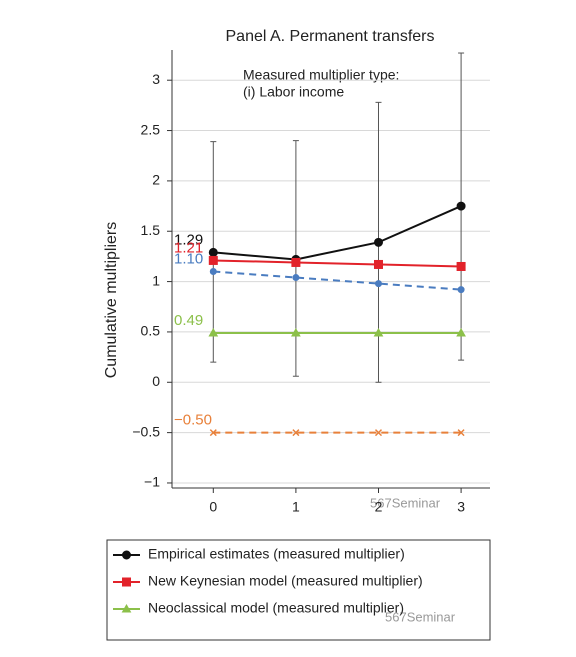 The image size is (576, 657). What do you see at coordinates (193, 420) in the screenshot?
I see `value-label: −0.50` at bounding box center [193, 420].